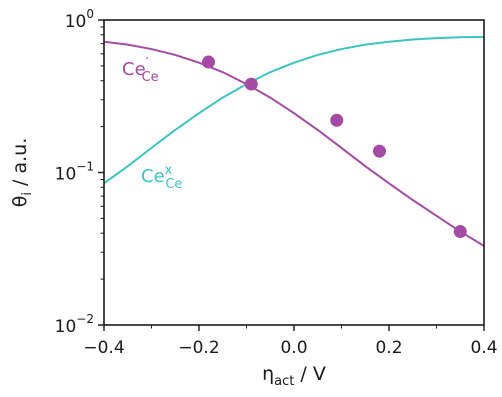 Image resolution: width=502 pixels, height=397 pixels. I want to click on series-label: Ce′ Ce, so click(140, 70).